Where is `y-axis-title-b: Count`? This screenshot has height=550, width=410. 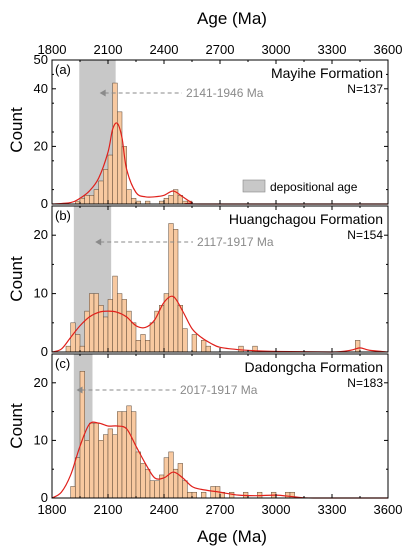
y-axis-title-b: Count is located at coordinates (16, 279).